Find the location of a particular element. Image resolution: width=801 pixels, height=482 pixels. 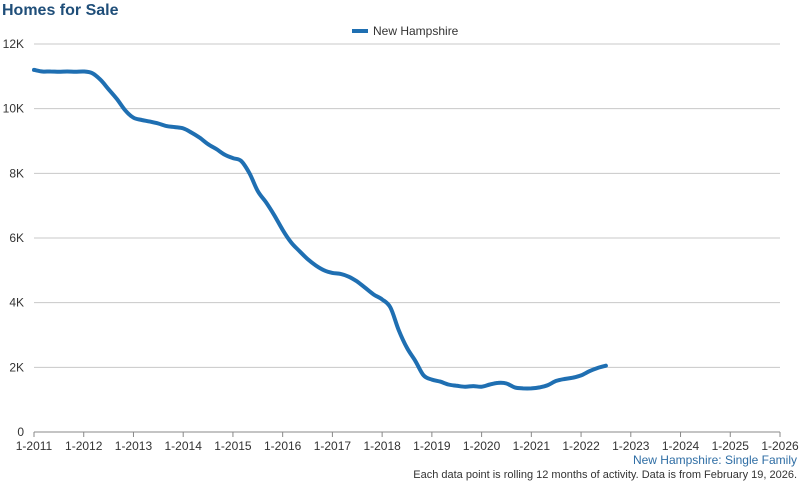

x-tick-label: 1-2025 is located at coordinates (731, 446).